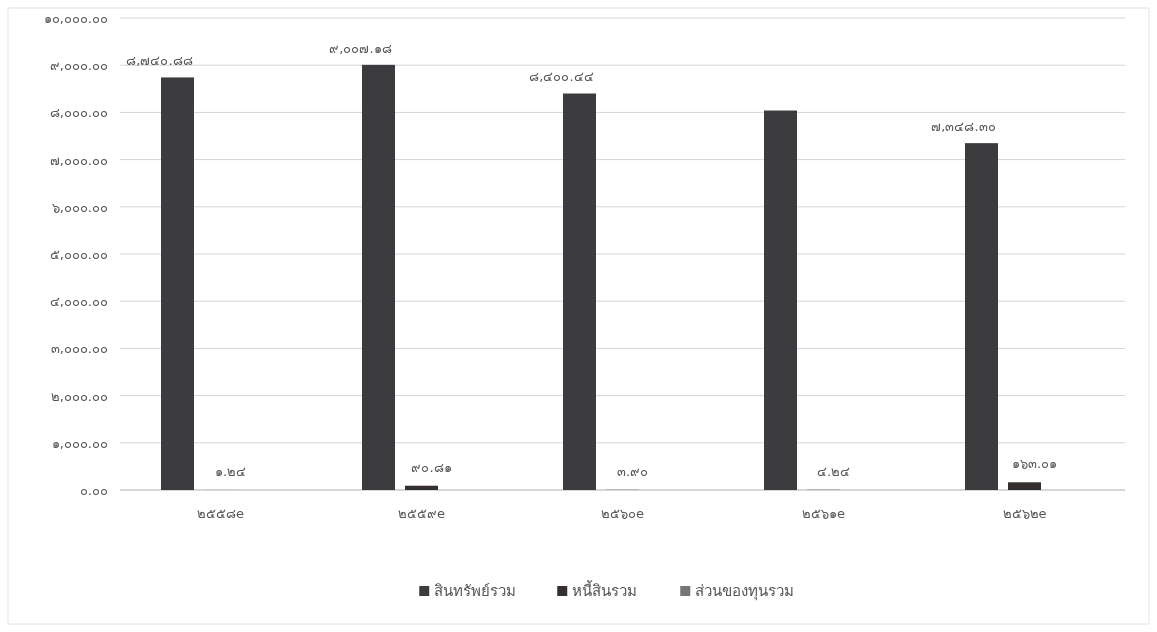 Image resolution: width=1157 pixels, height=632 pixels. I want to click on data-label: ๘,๗๔๐.๘๘, so click(159, 61).